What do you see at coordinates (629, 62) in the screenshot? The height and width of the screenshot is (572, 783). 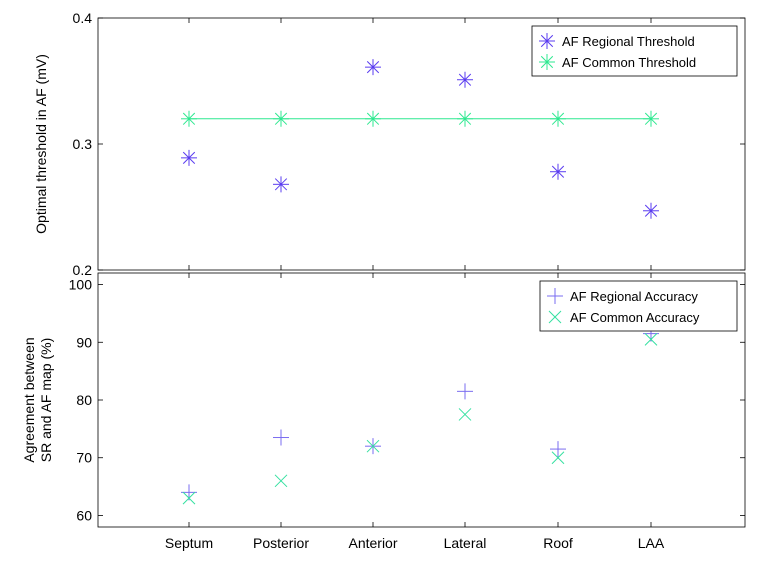 I see `legend-entry-label: AF Common Threshold` at bounding box center [629, 62].